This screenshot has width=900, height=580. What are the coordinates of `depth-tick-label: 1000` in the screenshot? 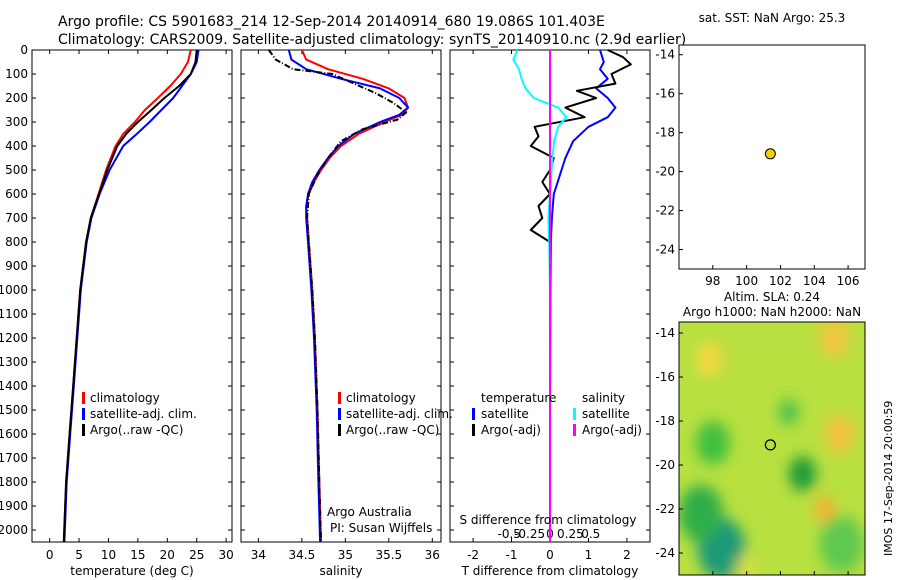 It's located at (14, 290).